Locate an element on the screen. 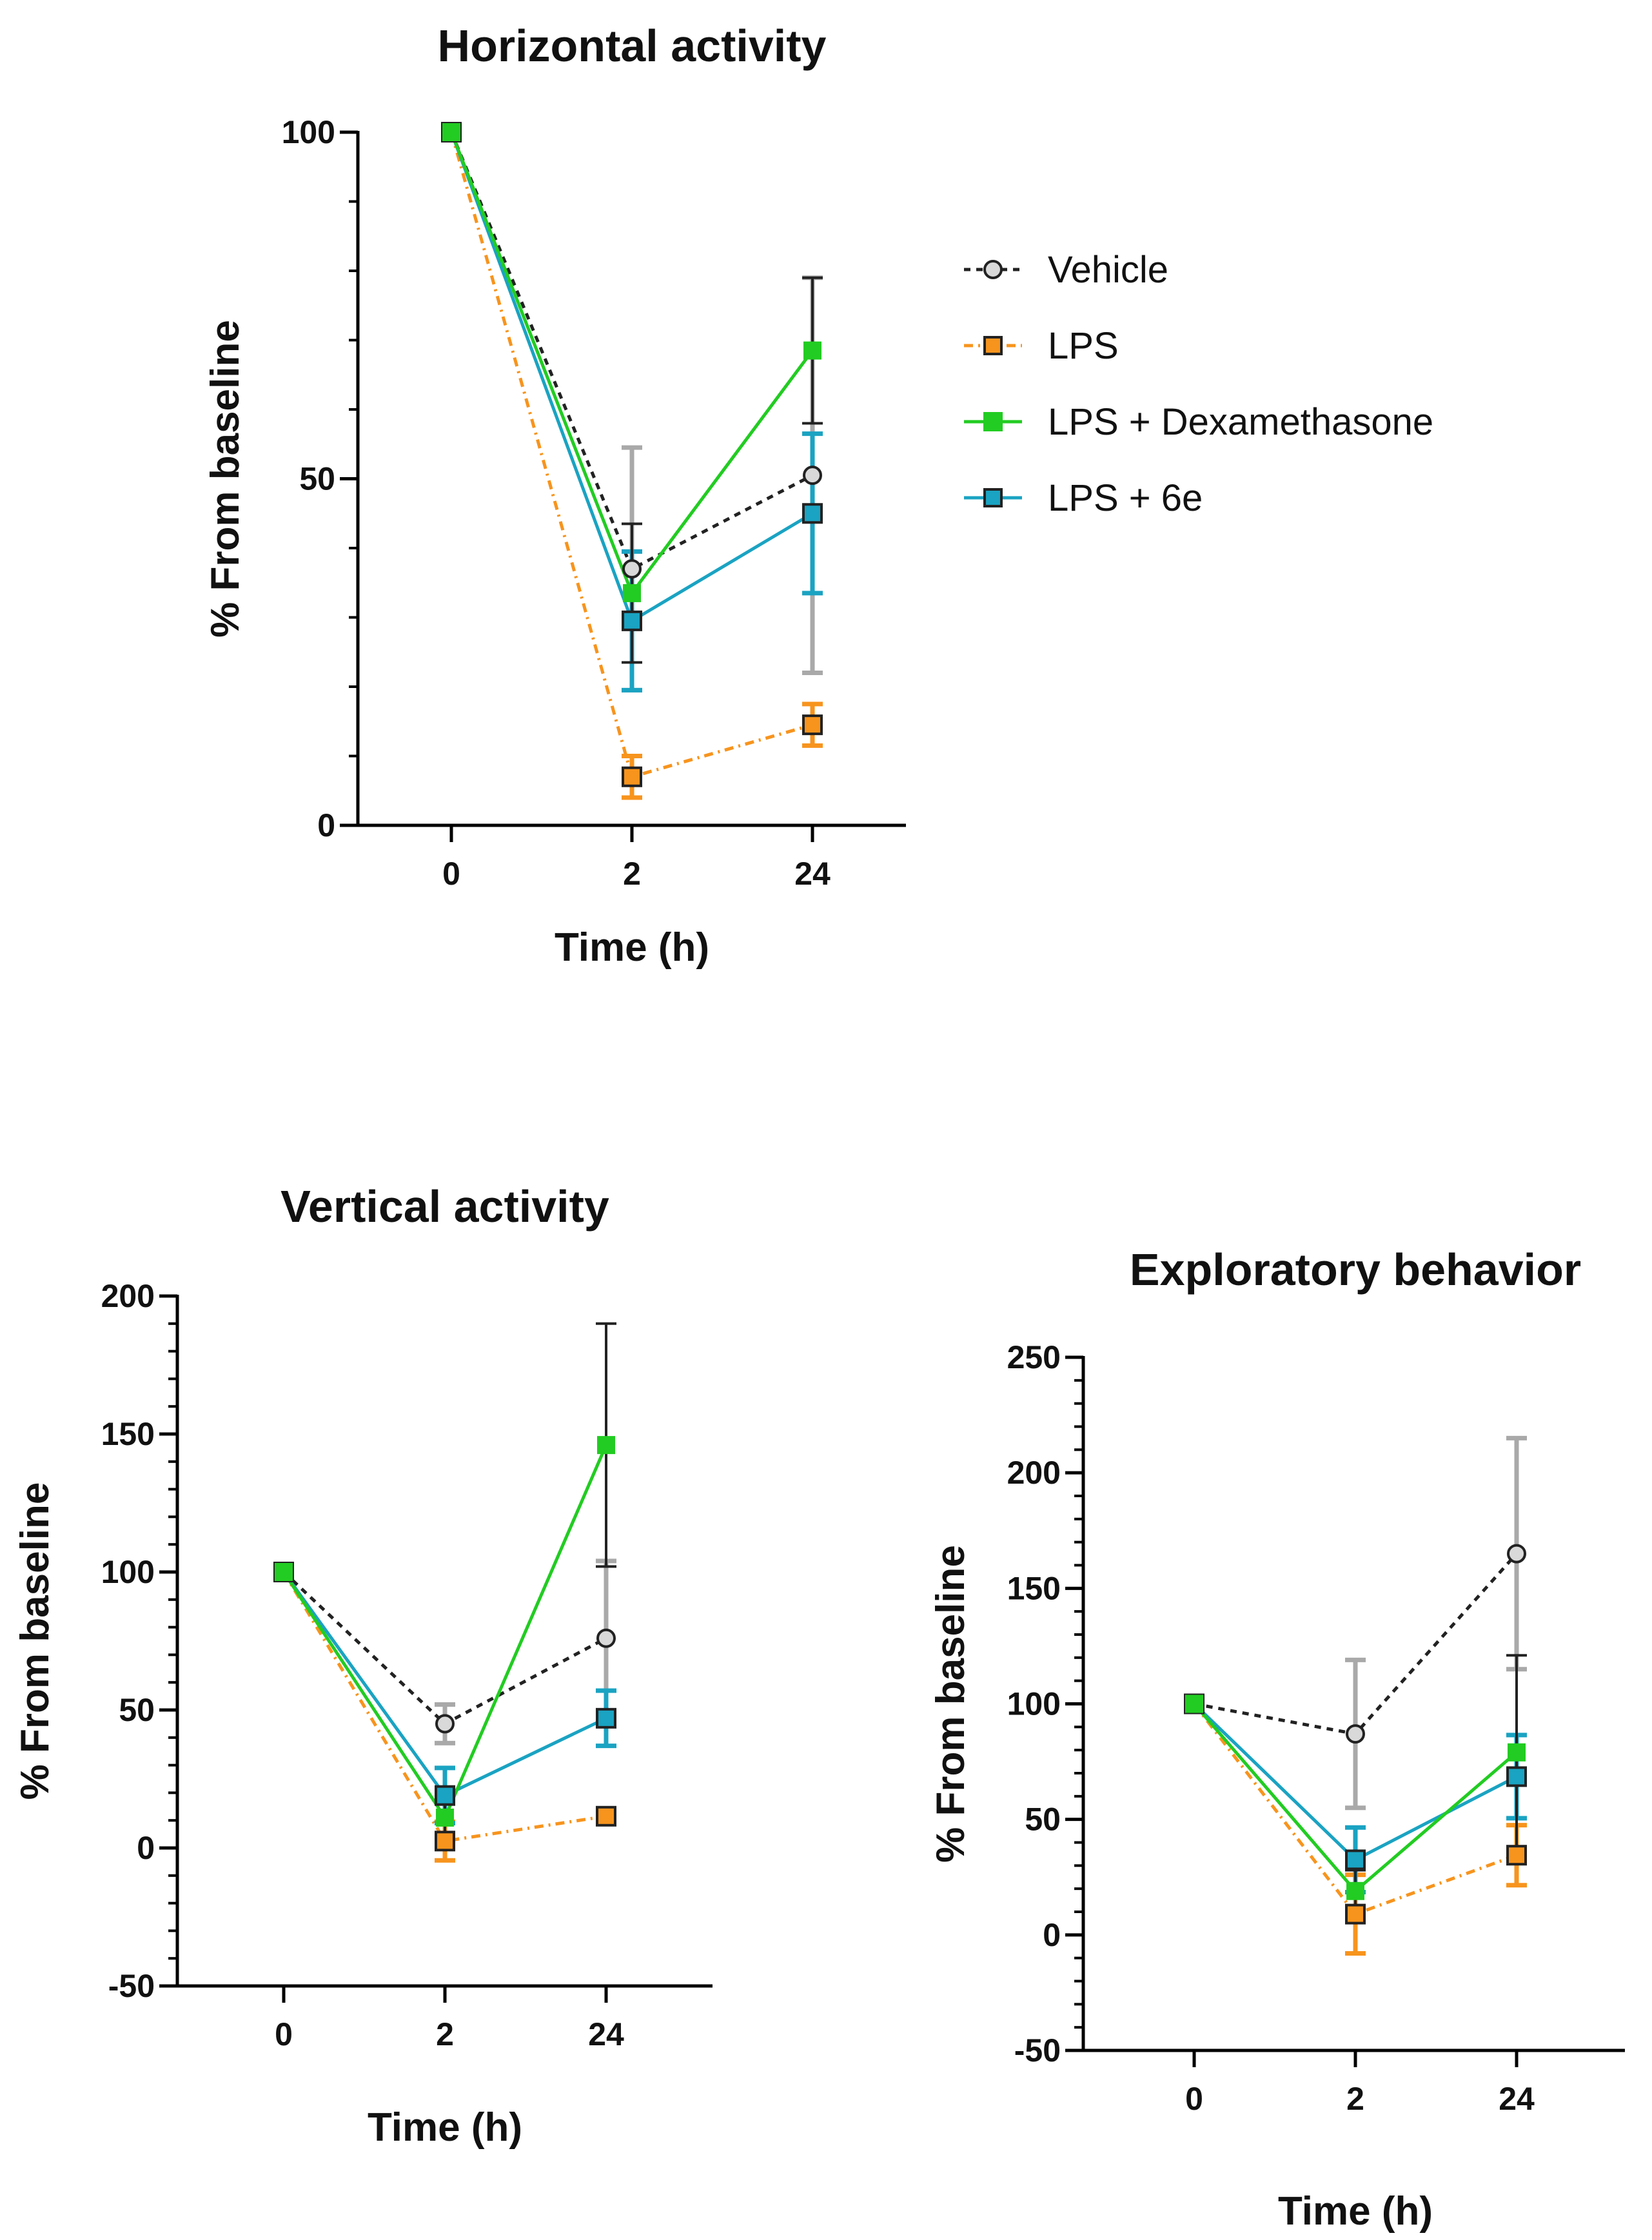  series-line-lps-dexamethasone is located at coordinates (445, 1633).